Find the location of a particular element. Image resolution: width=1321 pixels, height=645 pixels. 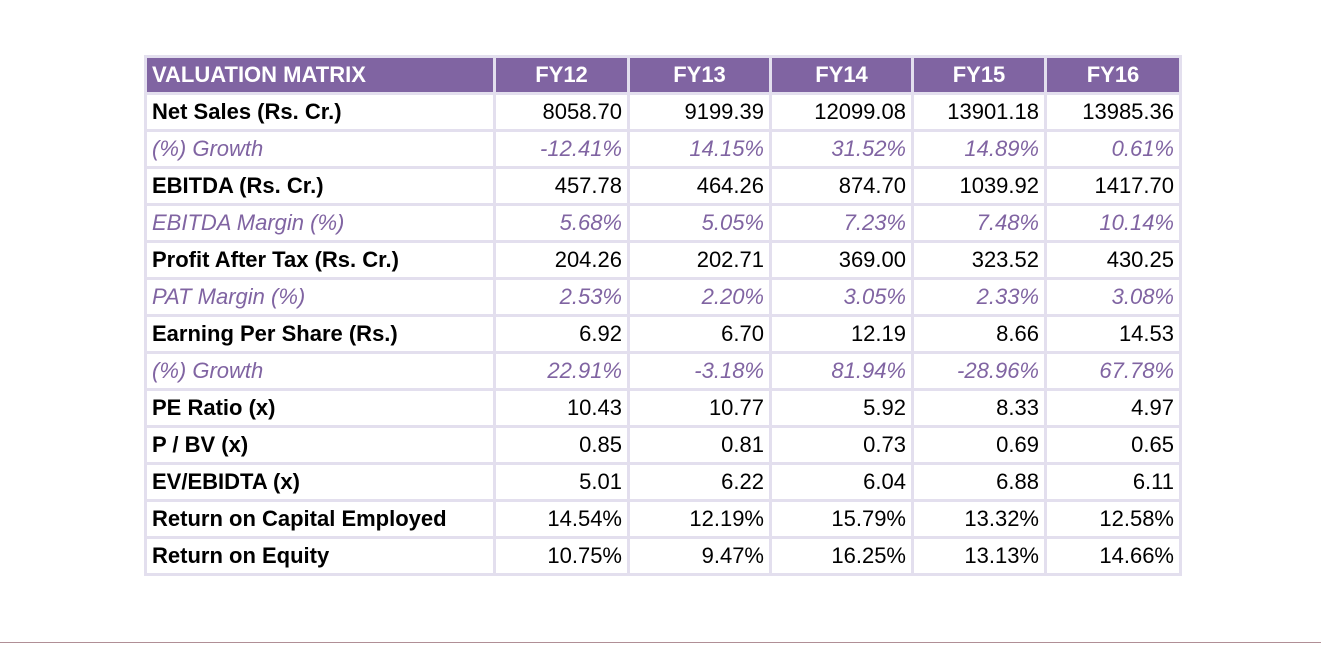

value-cell: 14.54% is located at coordinates (561, 519).